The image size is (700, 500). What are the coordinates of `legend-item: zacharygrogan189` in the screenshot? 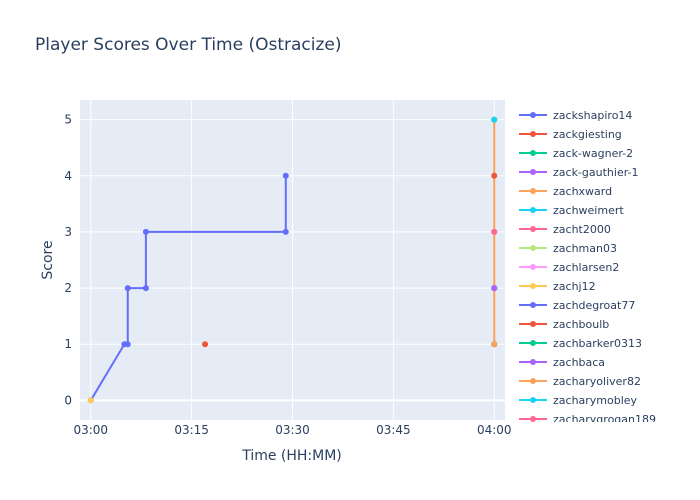 It's located at (587, 419).